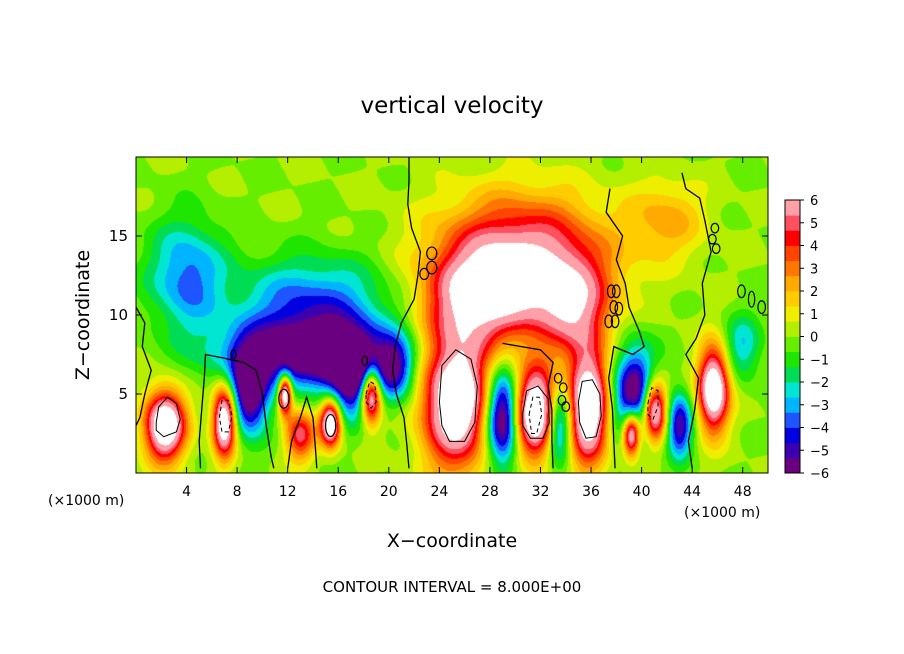  What do you see at coordinates (819, 360) in the screenshot?
I see `colorbar-label: −1` at bounding box center [819, 360].